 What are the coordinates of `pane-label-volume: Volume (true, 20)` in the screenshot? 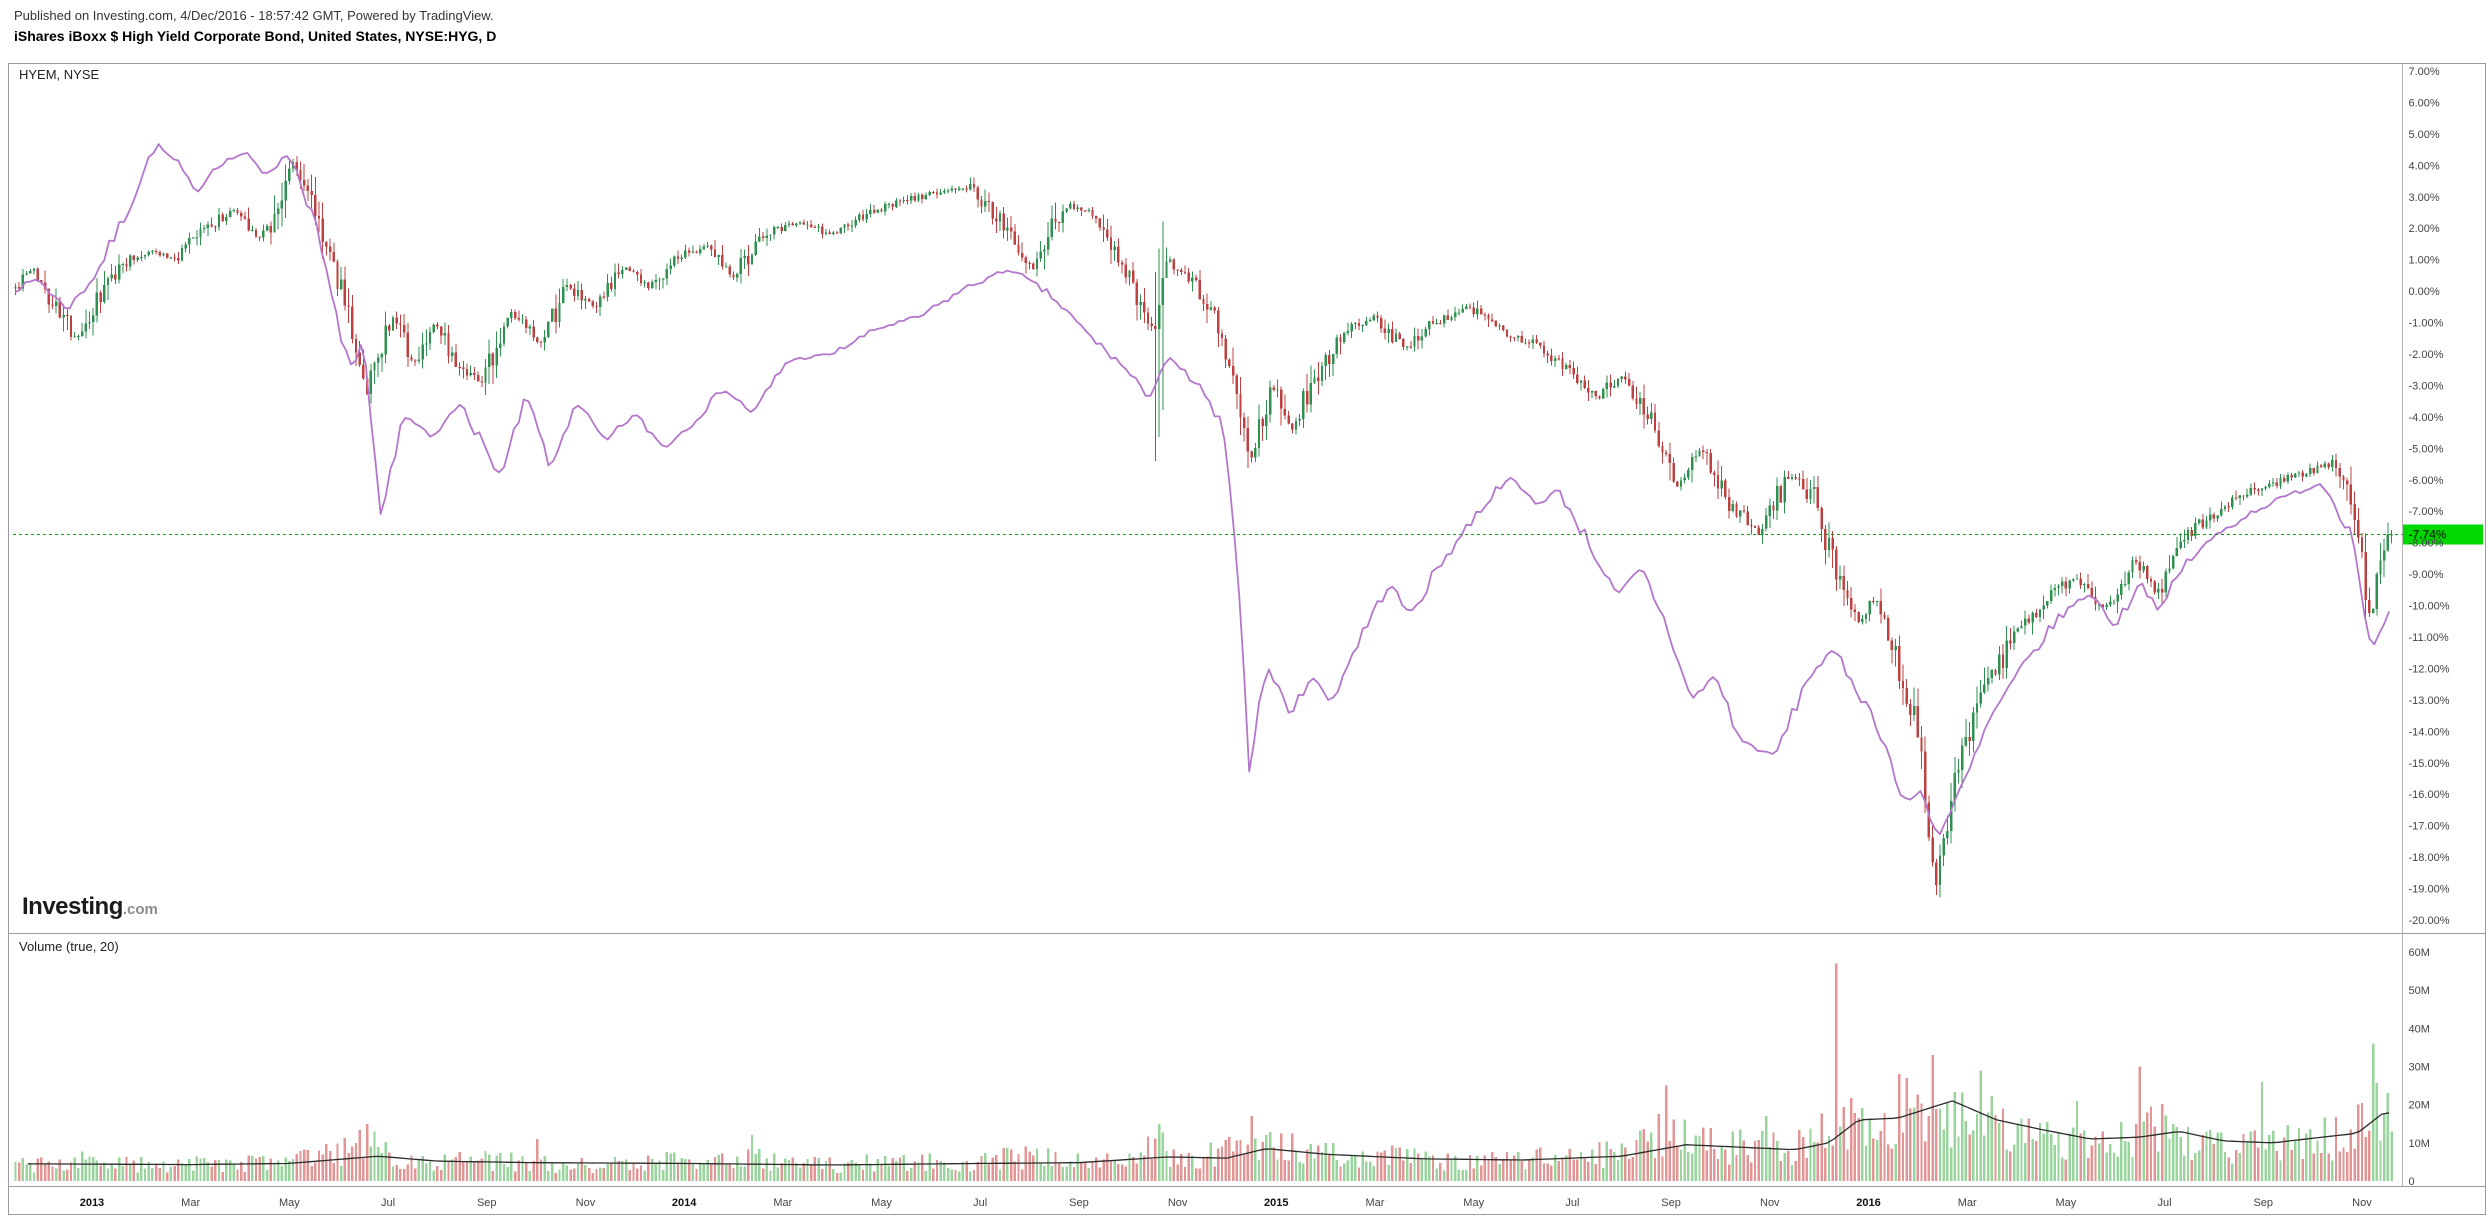 It's located at (69, 946).